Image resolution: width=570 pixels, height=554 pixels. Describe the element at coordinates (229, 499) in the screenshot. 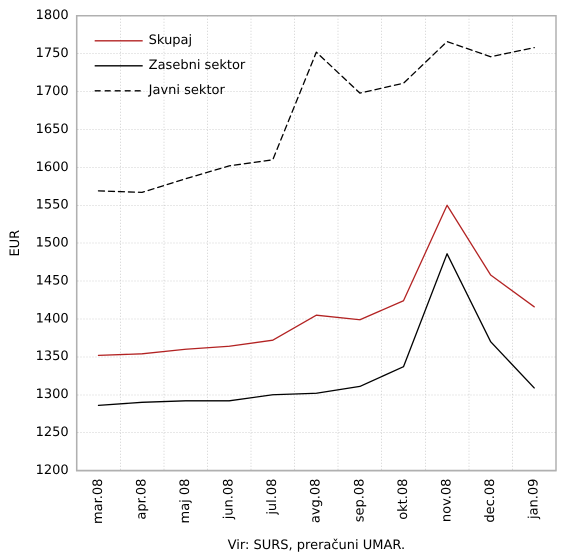

I see `x-tick-label: jun.08` at that location.